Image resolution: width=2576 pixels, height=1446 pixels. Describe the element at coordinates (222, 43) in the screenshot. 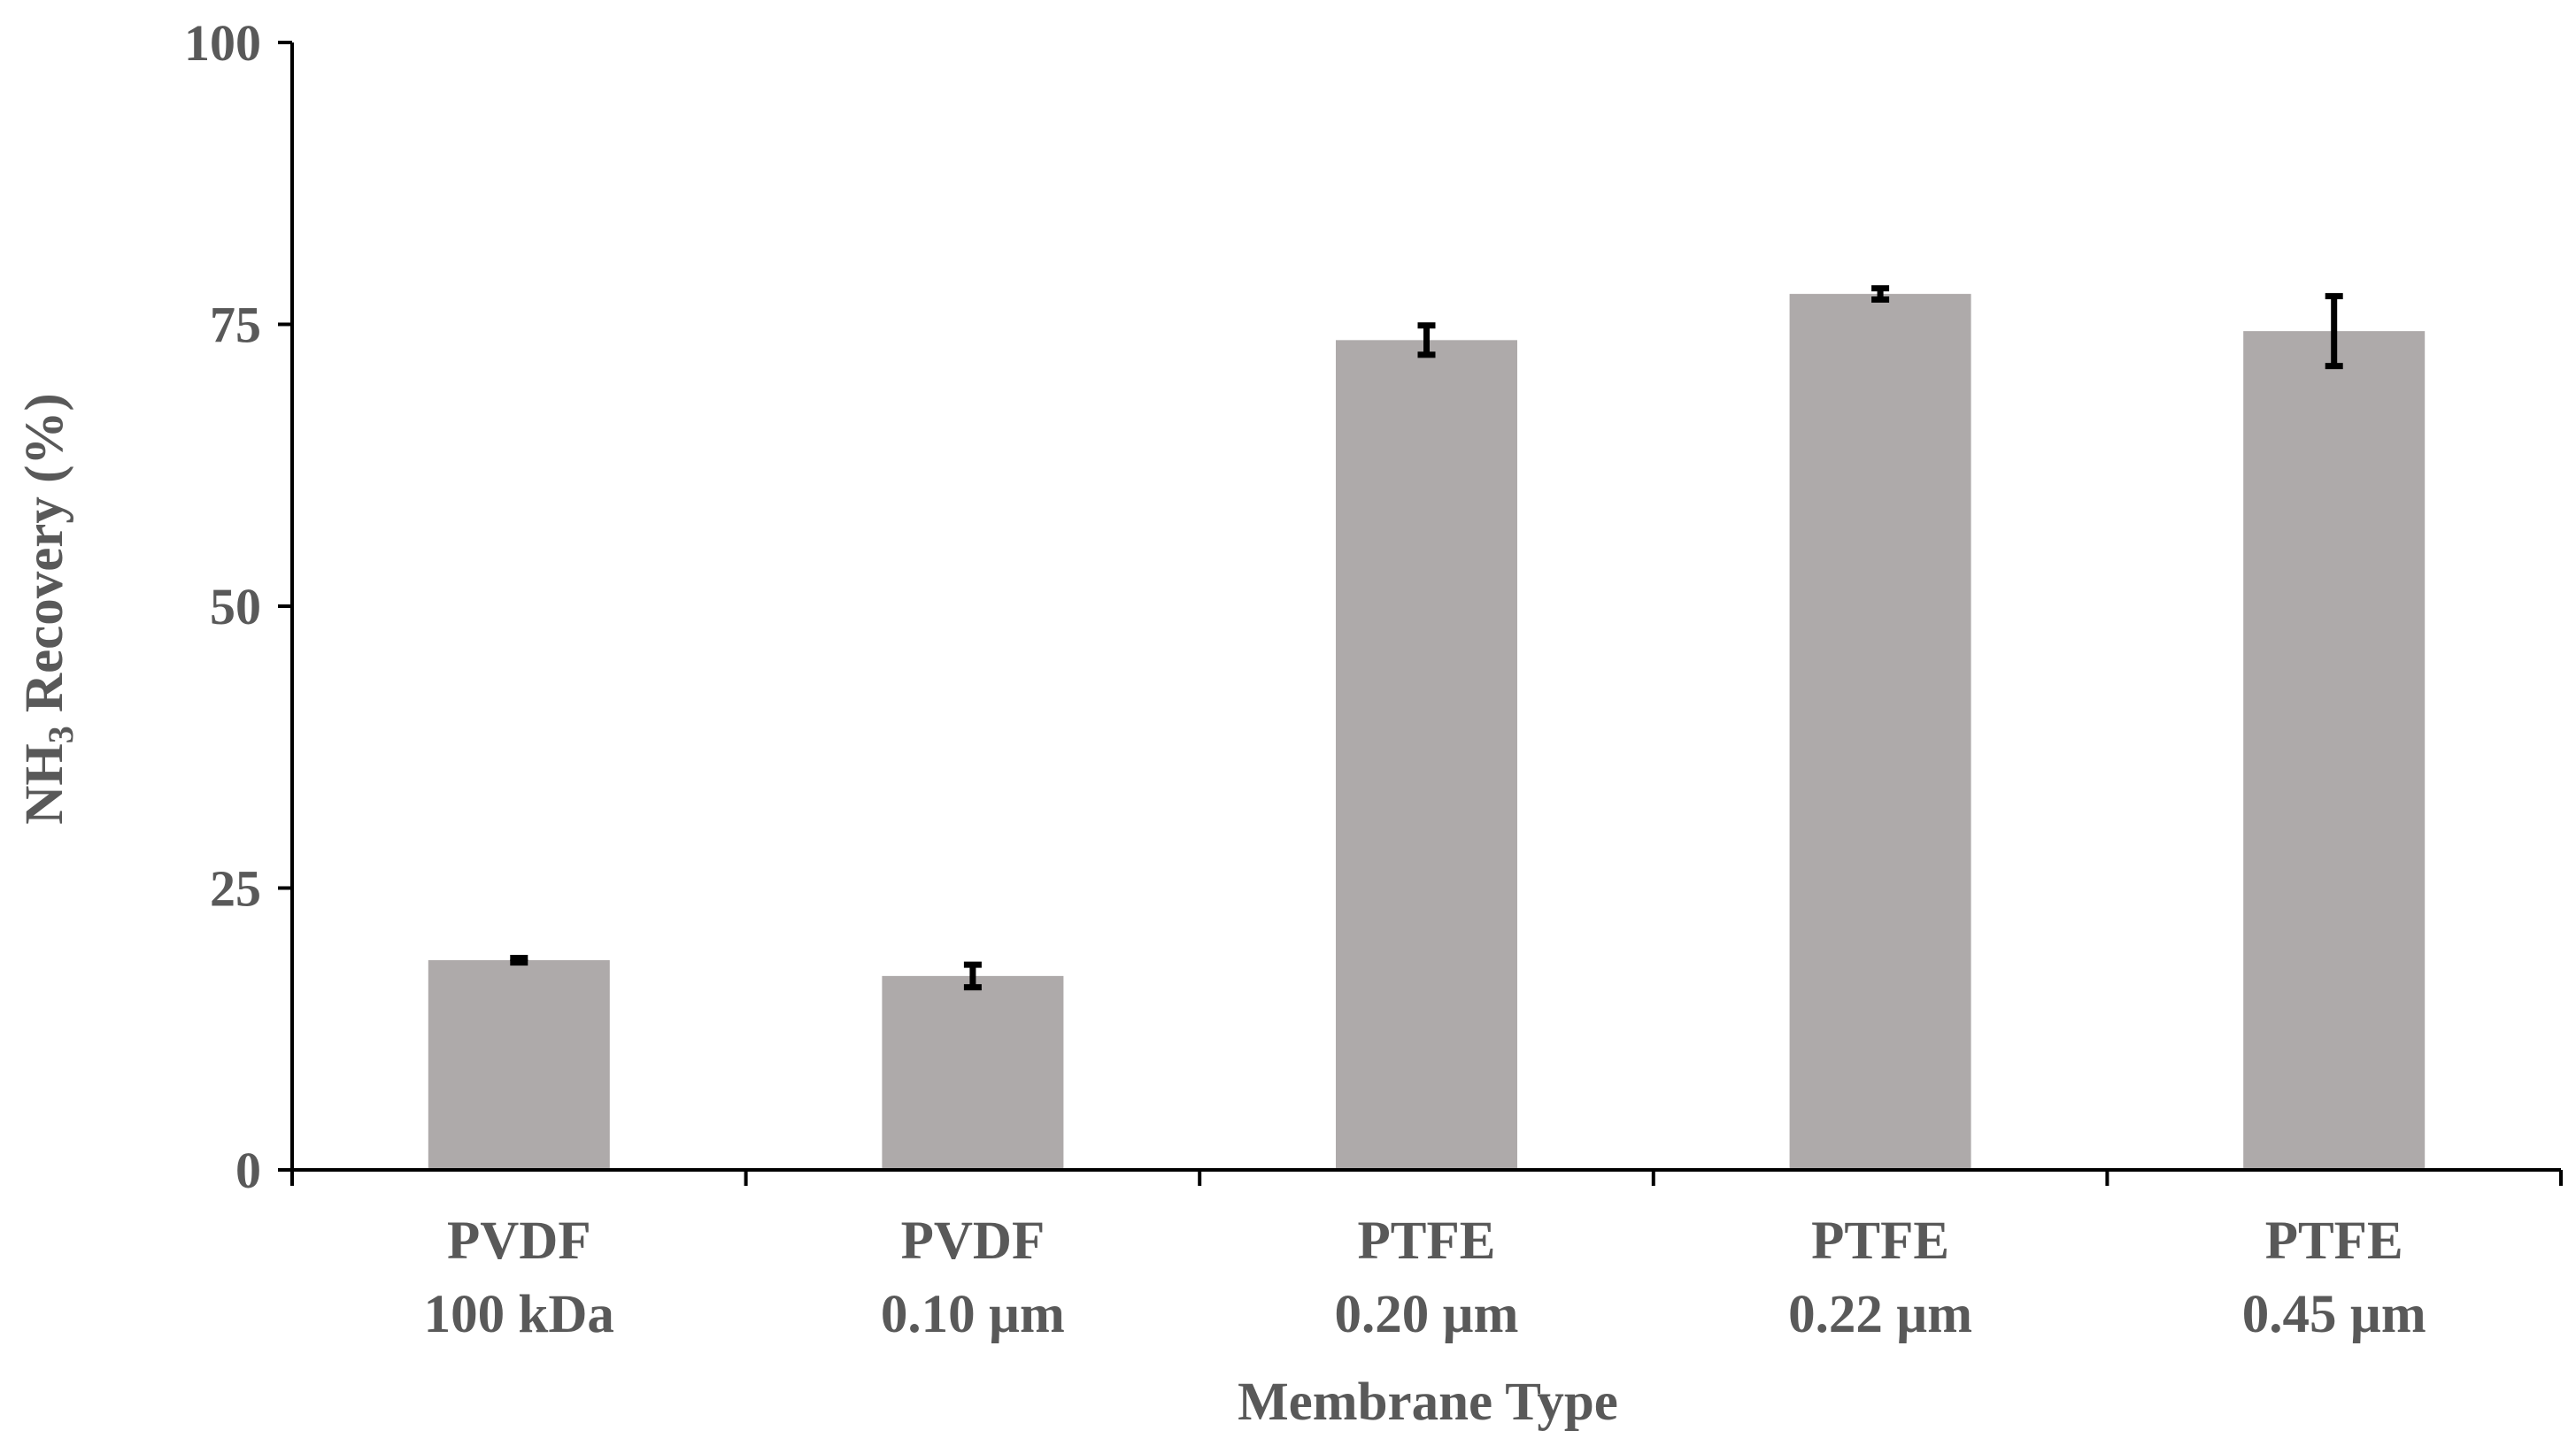

I see `y-tick-label: 100` at that location.